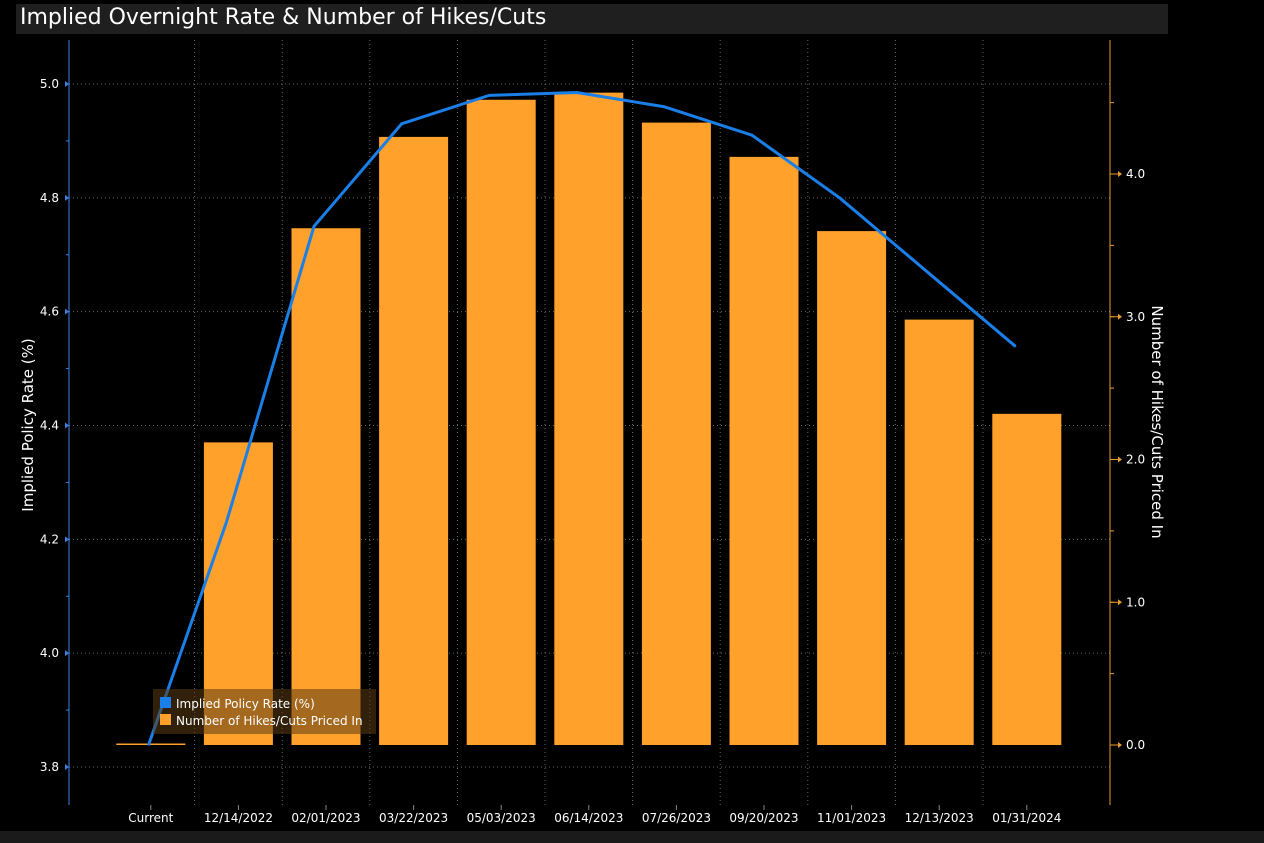 The height and width of the screenshot is (843, 1264). What do you see at coordinates (676, 818) in the screenshot?
I see `x-tick-label: 07/26/2023` at bounding box center [676, 818].